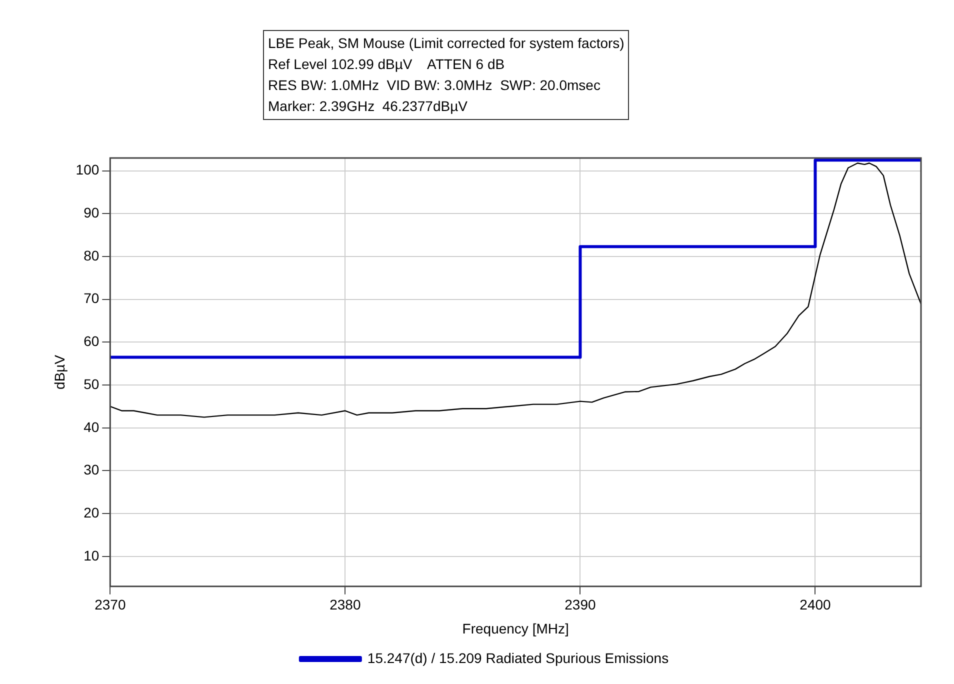 This screenshot has width=954, height=684. What do you see at coordinates (446, 43) in the screenshot?
I see `chart-title: LBE Peak, SM Mouse (Limit corrected for system factors)` at bounding box center [446, 43].